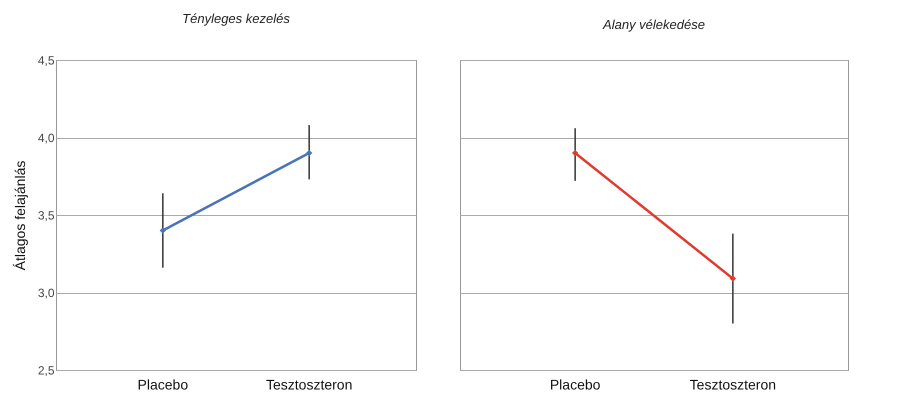  What do you see at coordinates (46, 371) in the screenshot?
I see `y-tick-label: 2,5` at bounding box center [46, 371].